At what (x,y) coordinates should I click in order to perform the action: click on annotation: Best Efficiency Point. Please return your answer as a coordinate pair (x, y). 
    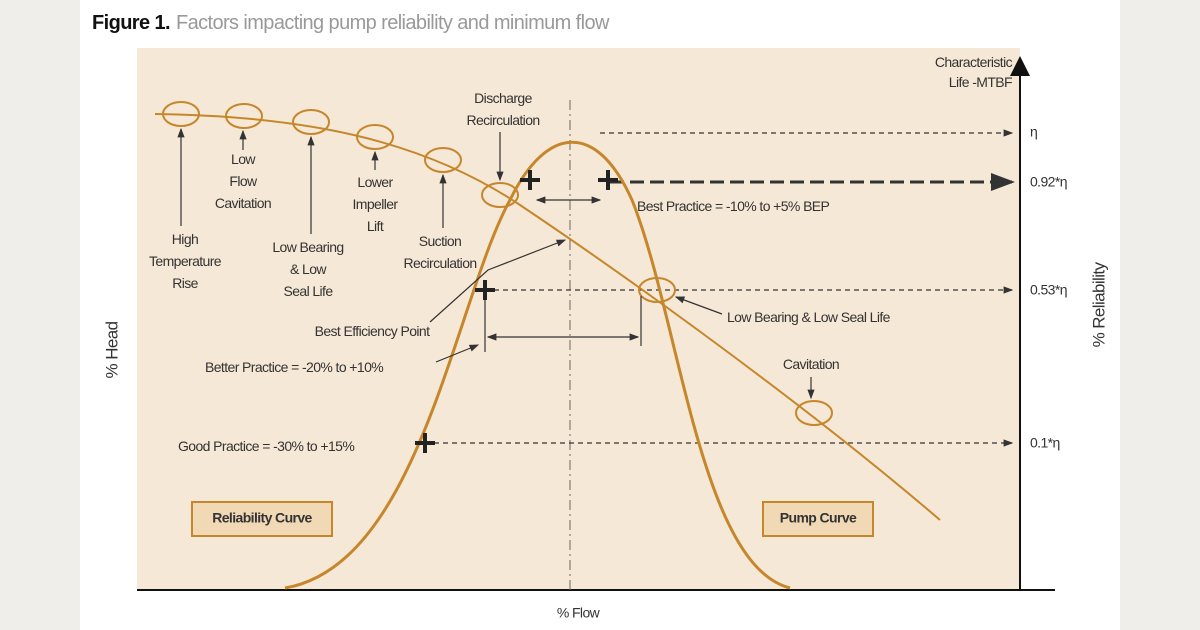
    Looking at the image, I should click on (372, 331).